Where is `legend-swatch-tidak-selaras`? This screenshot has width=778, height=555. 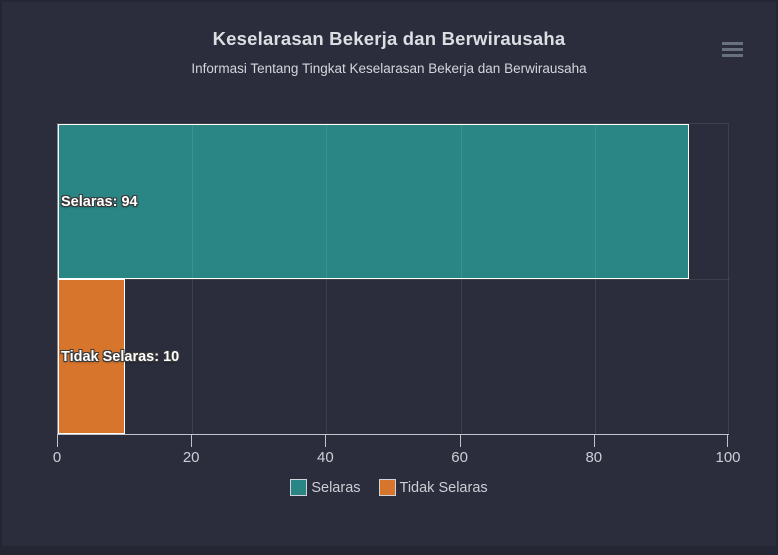 legend-swatch-tidak-selaras is located at coordinates (387, 487).